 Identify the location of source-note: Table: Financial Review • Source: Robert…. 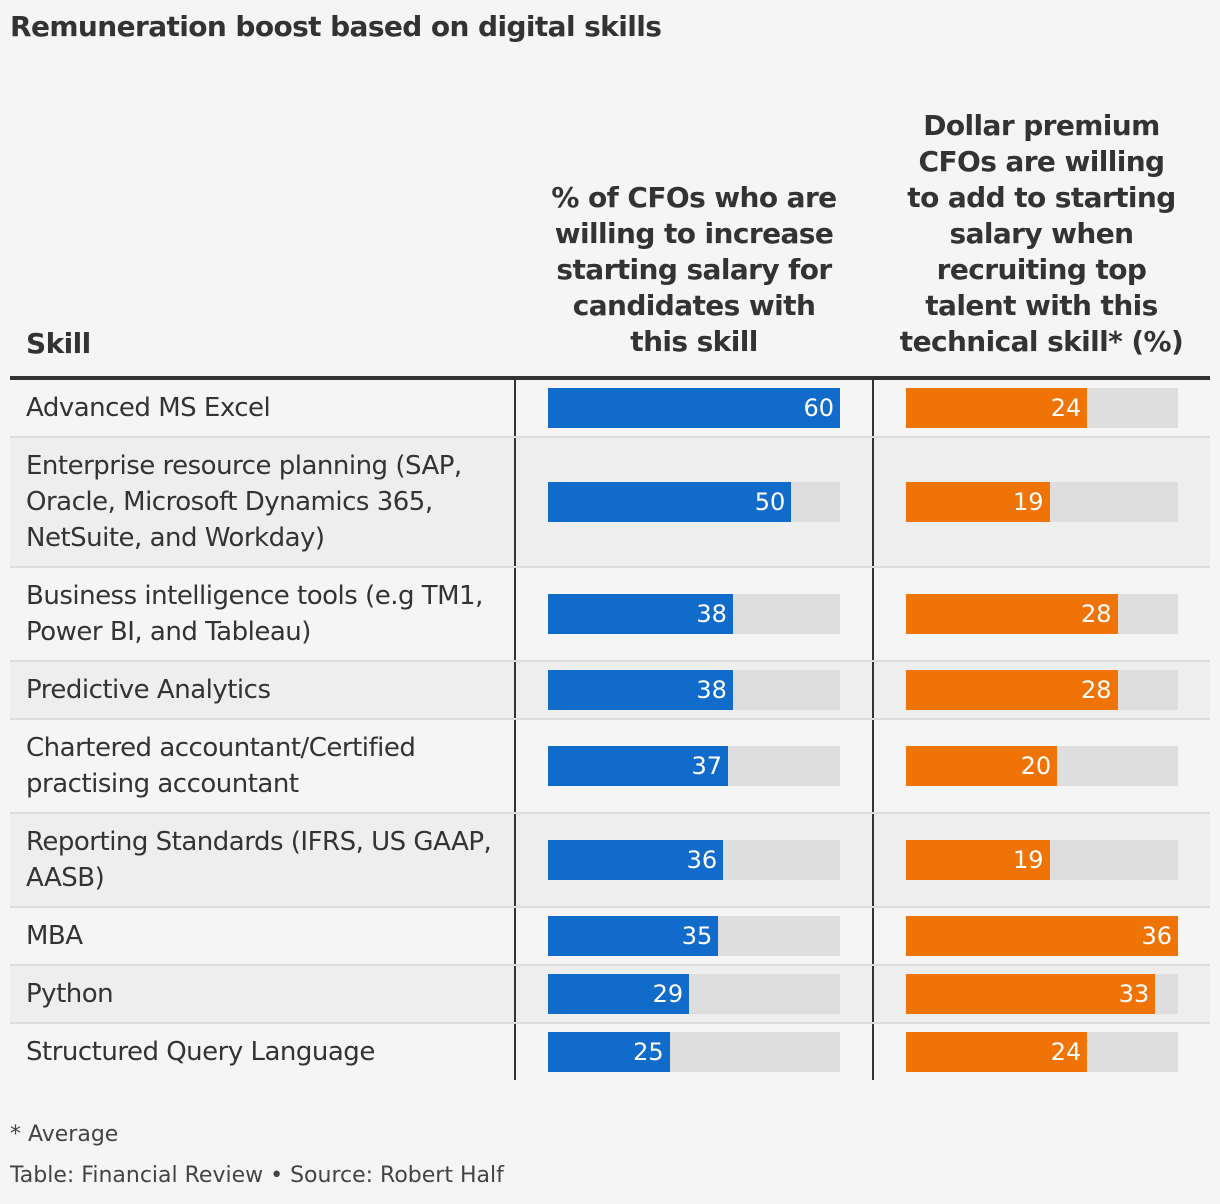
(257, 1175).